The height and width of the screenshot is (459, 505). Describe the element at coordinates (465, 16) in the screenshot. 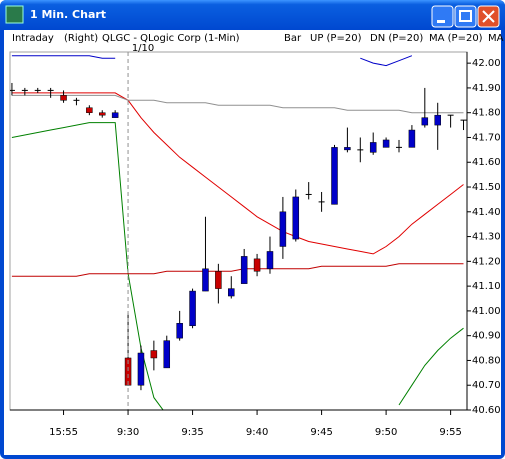

I see `maximize-button` at that location.